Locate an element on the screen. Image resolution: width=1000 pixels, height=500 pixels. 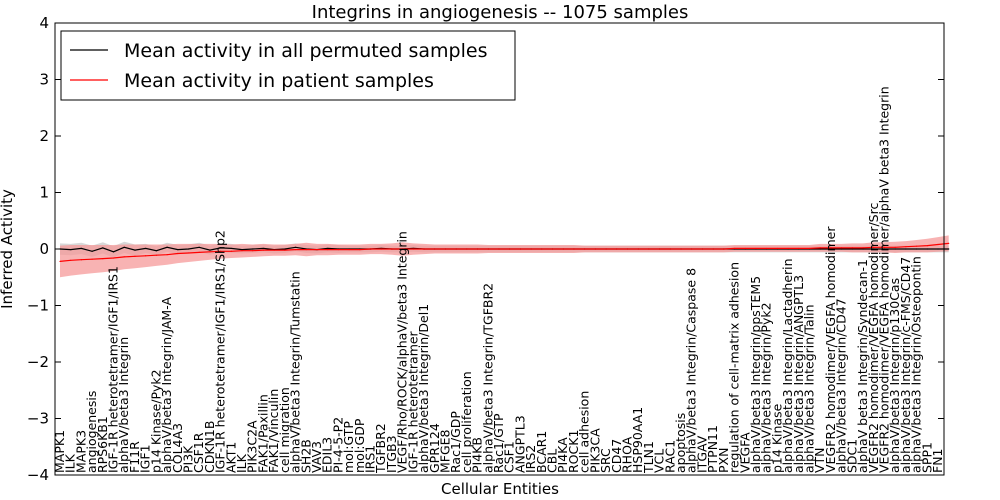
entity-label: ILK is located at coordinates (70, 463).